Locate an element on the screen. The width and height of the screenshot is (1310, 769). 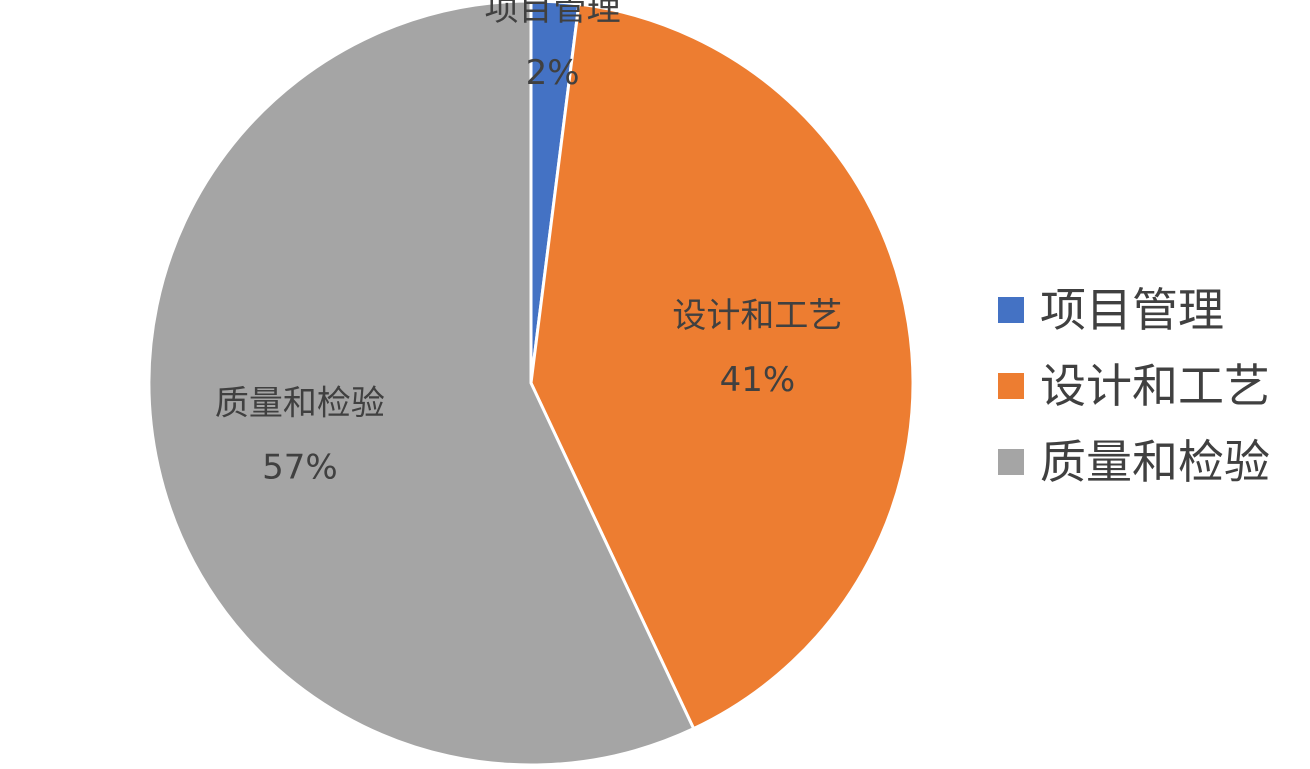
legend-item-quality-inspection: 质量和检验 is located at coordinates (1150, 462).